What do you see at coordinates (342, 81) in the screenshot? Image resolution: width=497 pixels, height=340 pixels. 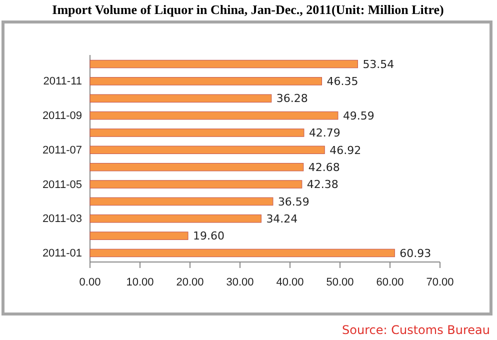 I see `data-label: 46.35` at bounding box center [342, 81].